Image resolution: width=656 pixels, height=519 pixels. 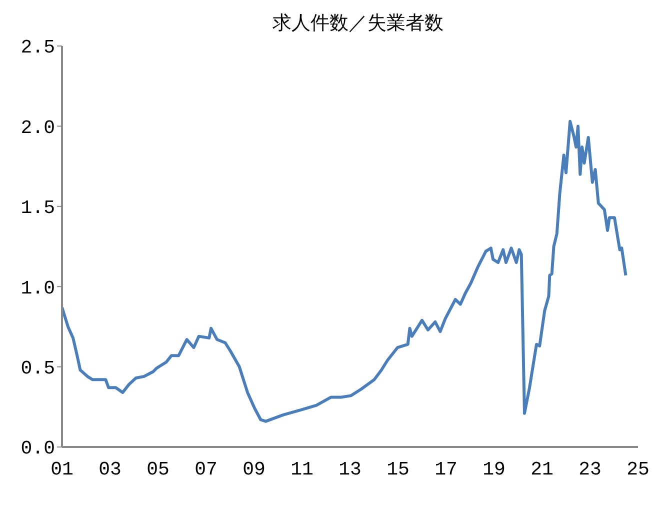 I want to click on x-tick-label: 23, so click(x=590, y=469).